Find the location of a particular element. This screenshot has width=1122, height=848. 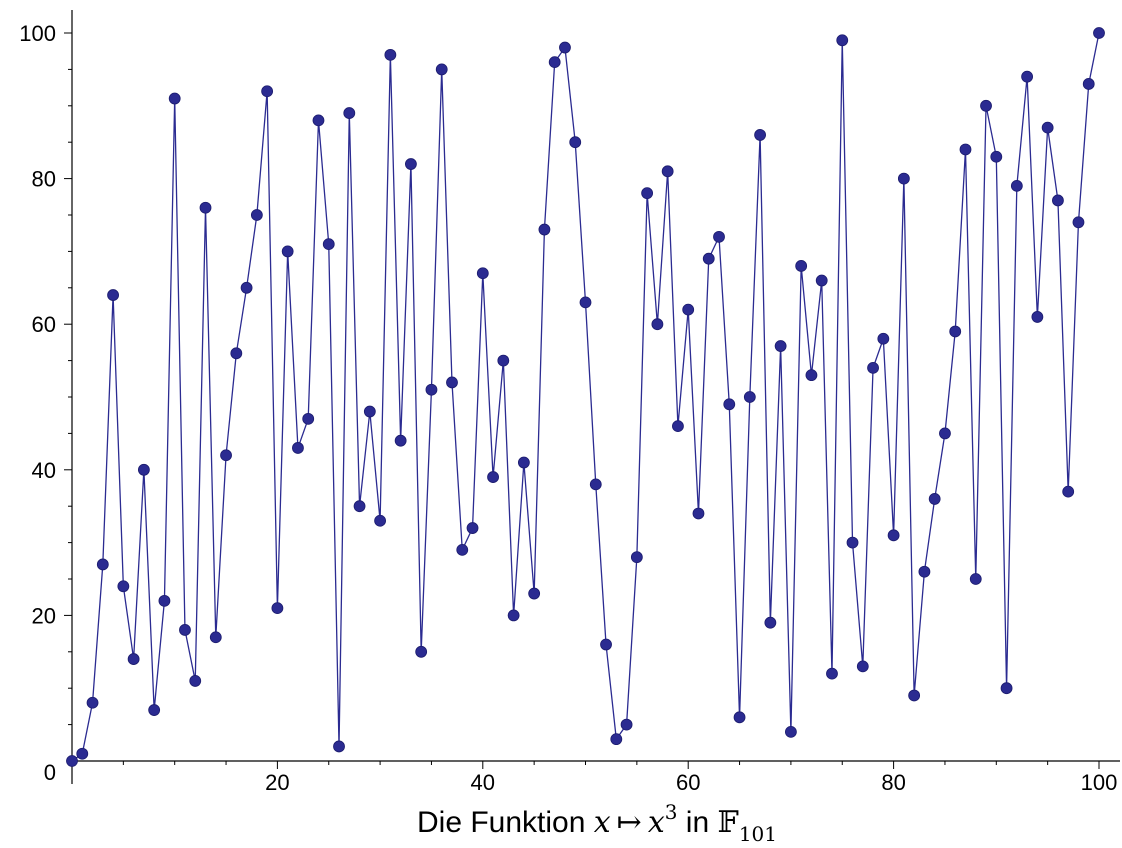

x-axis-caption: Die Funktion x ↦ x3 in 𝔽101 is located at coordinates (597, 823).